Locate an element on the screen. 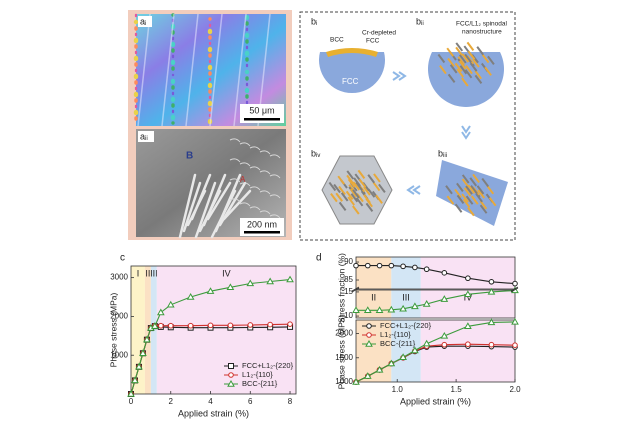 The height and width of the screenshot is (427, 642). axis-break is located at coordinates (435, 289).